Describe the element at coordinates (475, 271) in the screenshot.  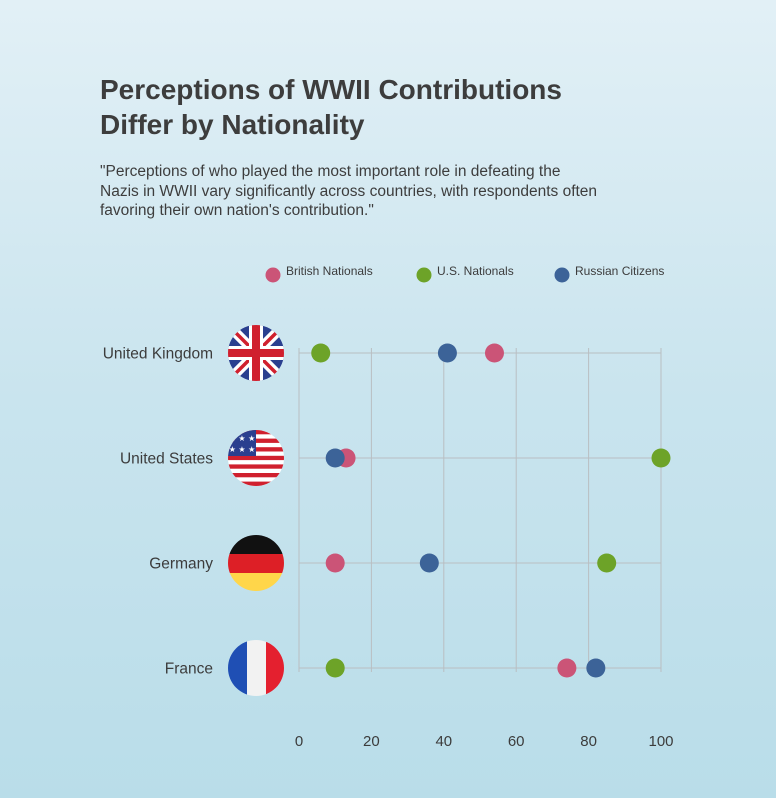
I see `legend-label-1: U.S. Nationals` at that location.